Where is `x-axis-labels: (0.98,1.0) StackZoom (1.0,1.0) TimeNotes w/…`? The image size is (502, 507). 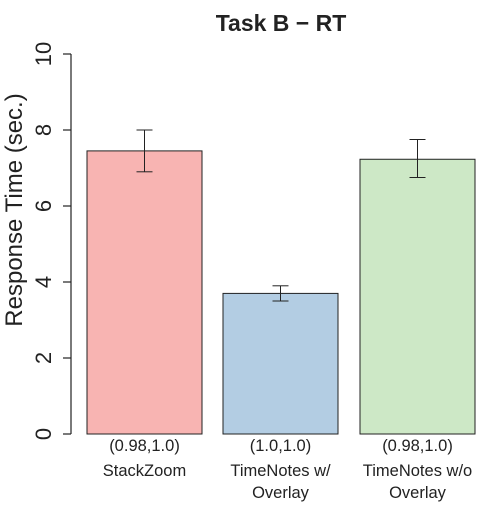
x-axis-labels: (0.98,1.0) StackZoom (1.0,1.0) TimeNotes w/… is located at coordinates (287, 469).